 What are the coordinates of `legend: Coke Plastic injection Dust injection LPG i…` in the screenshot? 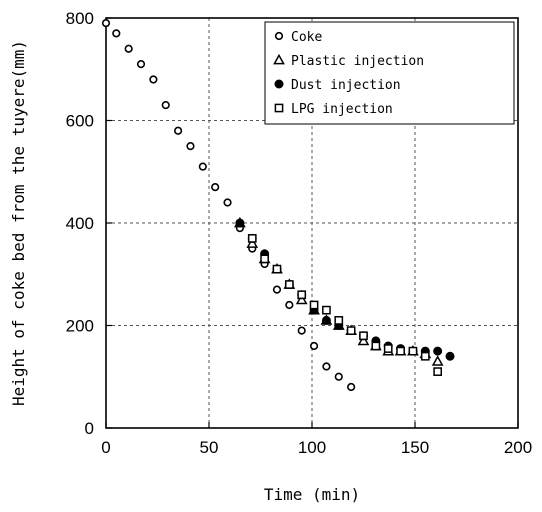 It's located at (389, 73).